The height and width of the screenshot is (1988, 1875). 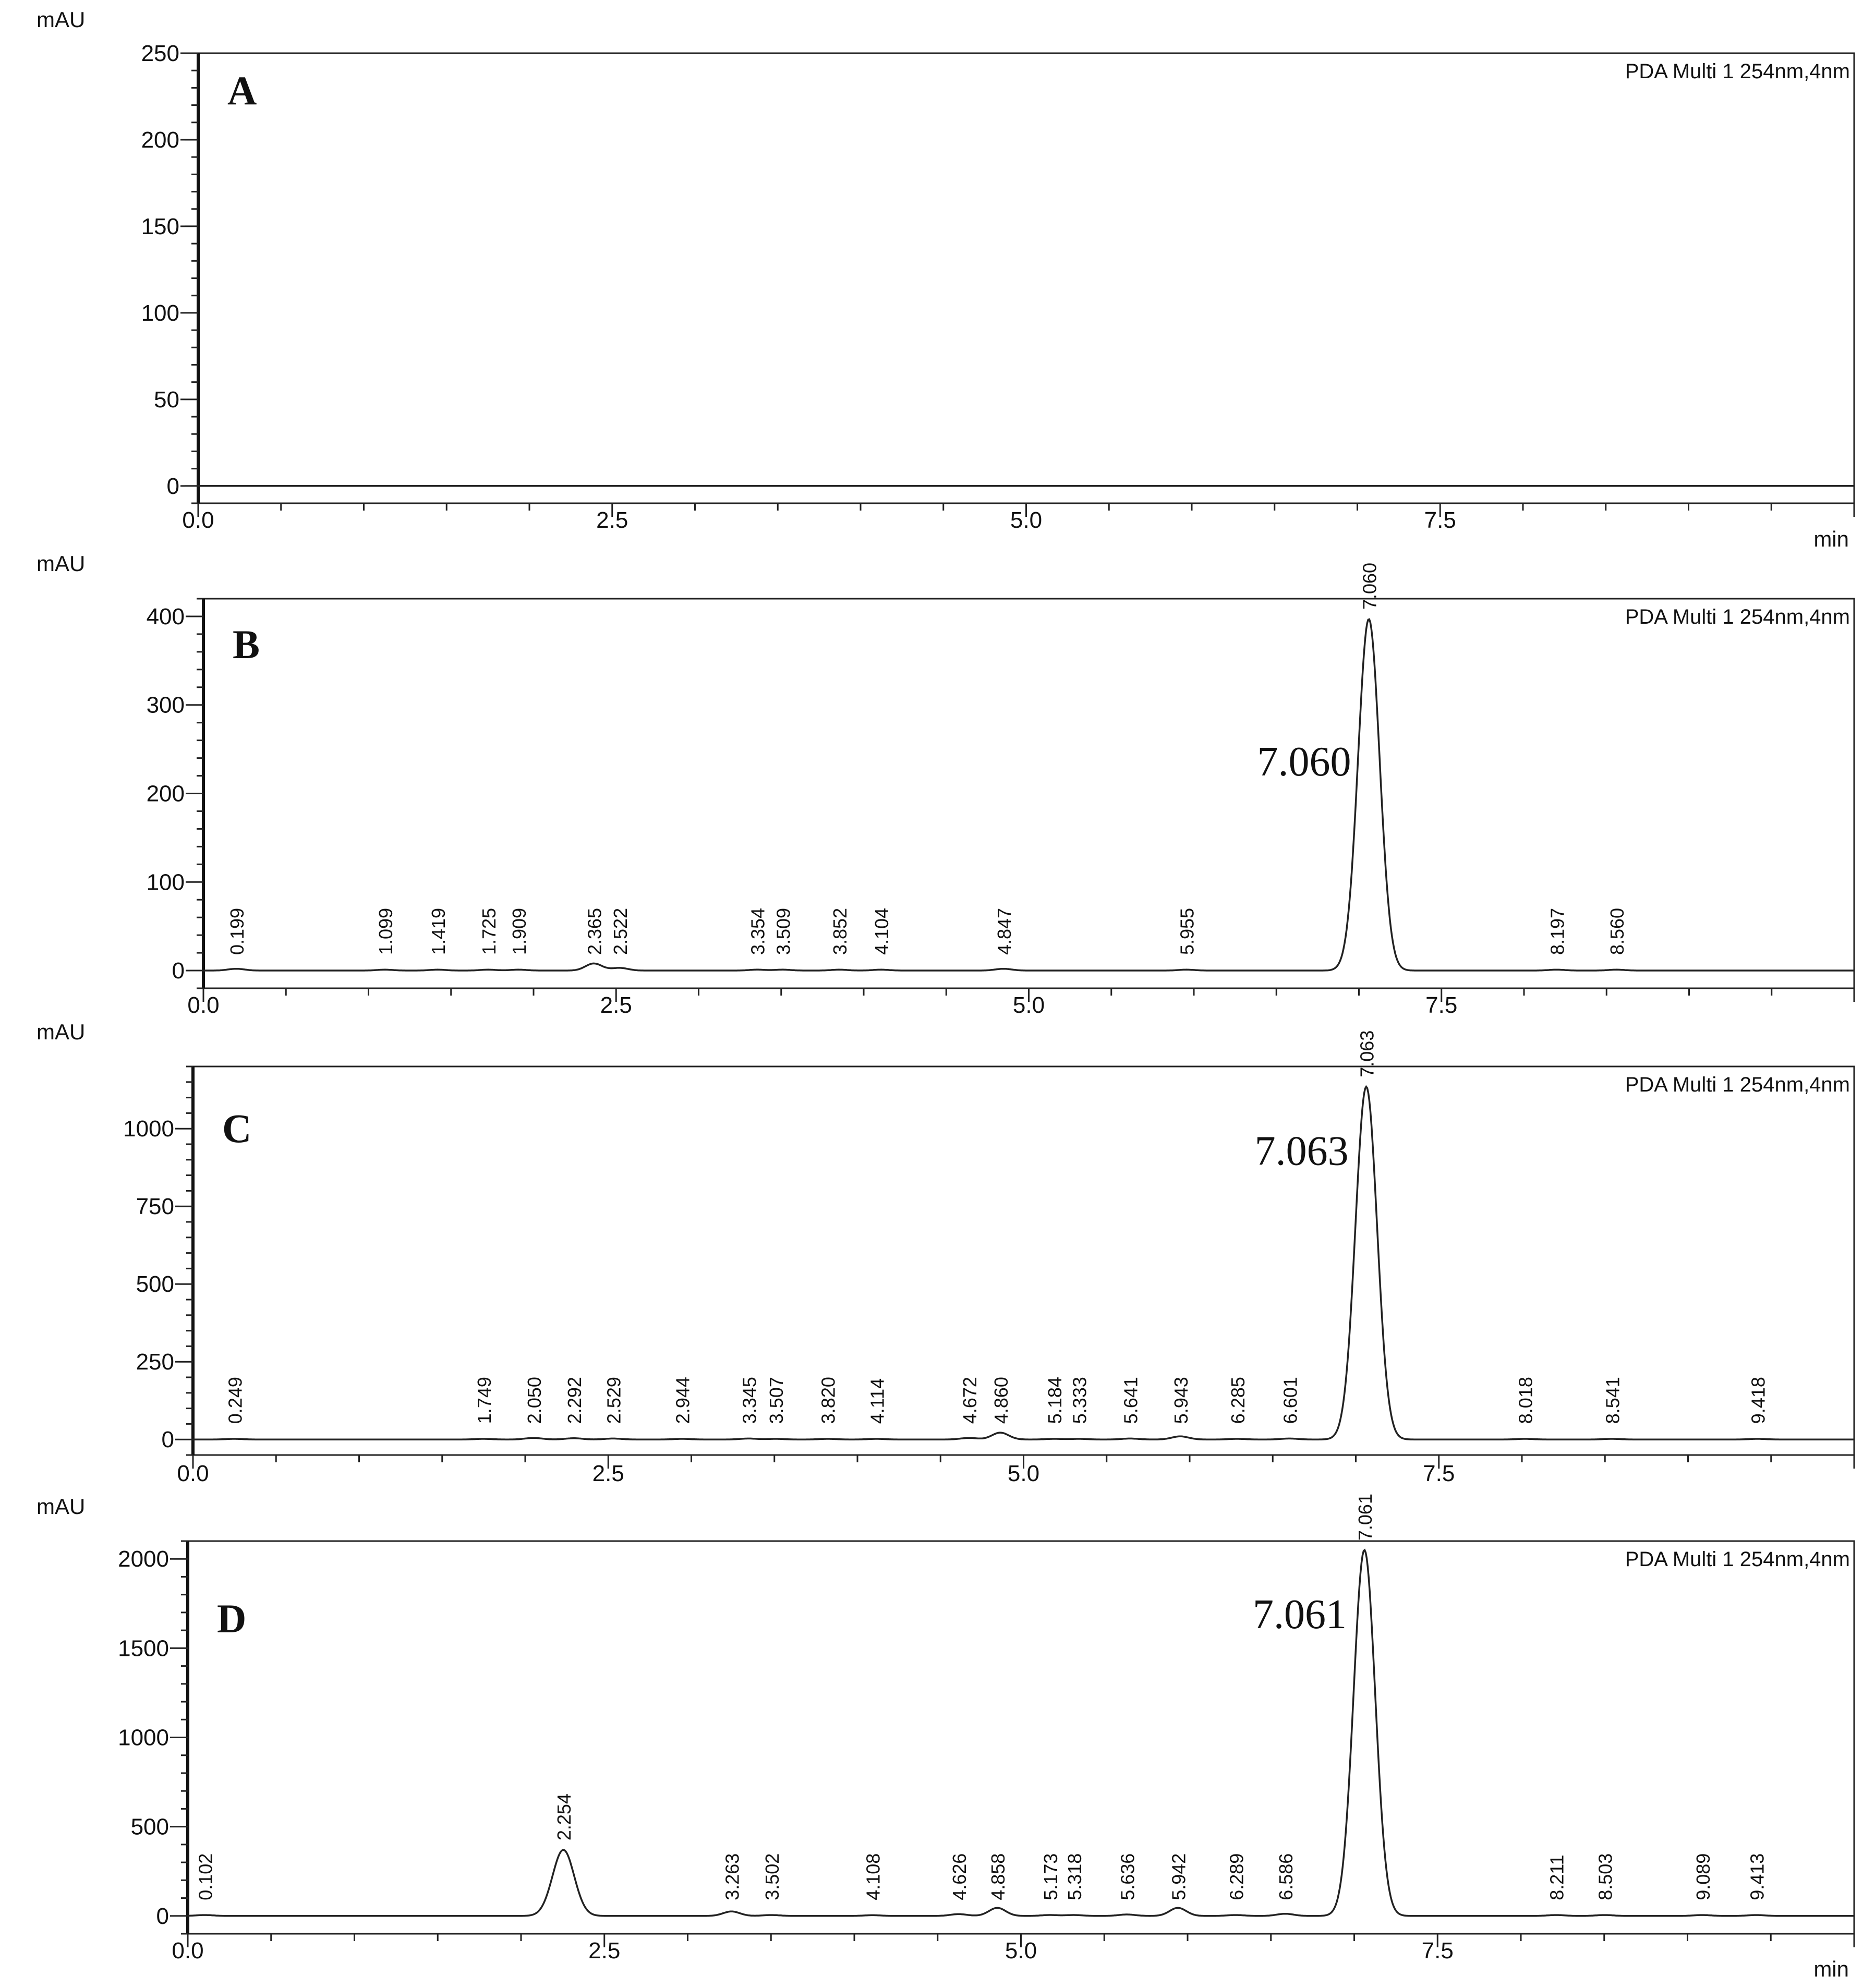 What do you see at coordinates (613, 1400) in the screenshot?
I see `peak-label: 2.529` at bounding box center [613, 1400].